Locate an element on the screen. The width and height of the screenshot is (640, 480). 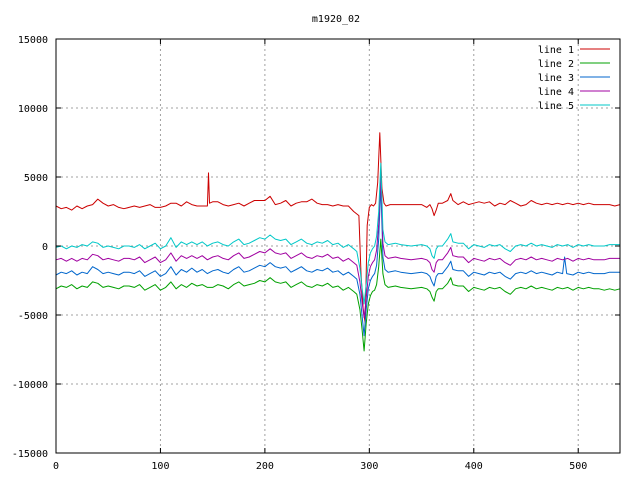
y-tick-label: 0 is located at coordinates (45, 247).